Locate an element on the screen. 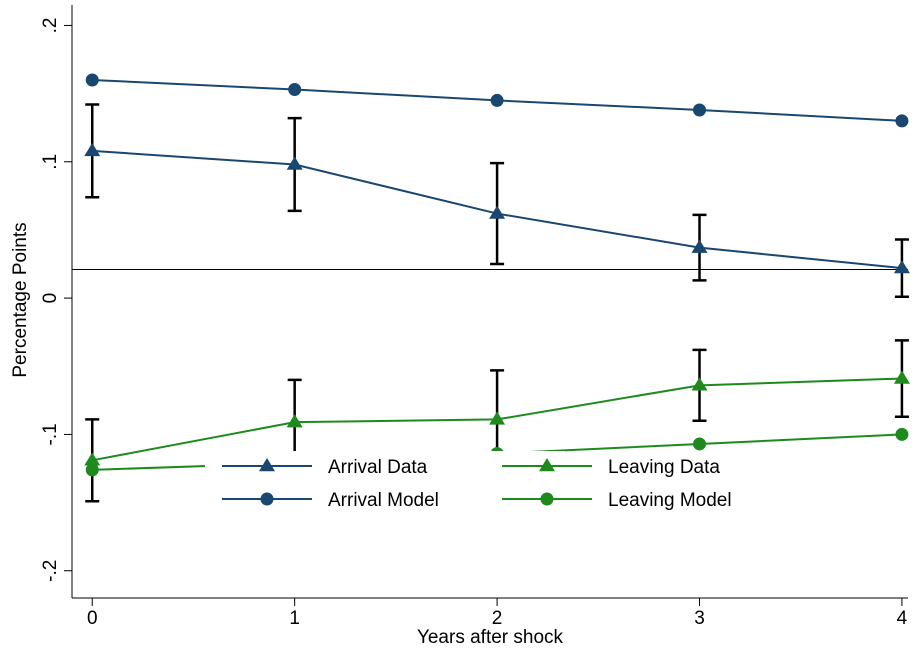 The width and height of the screenshot is (912, 656). x-tick-label: 2 is located at coordinates (497, 618).